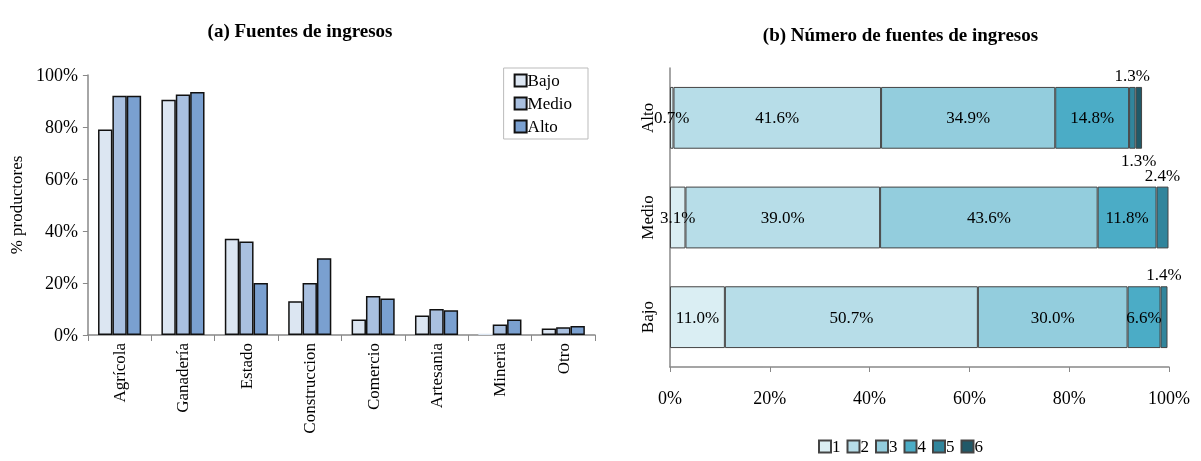 This screenshot has height=461, width=1201. I want to click on data-label: 6.6%, so click(1144, 317).